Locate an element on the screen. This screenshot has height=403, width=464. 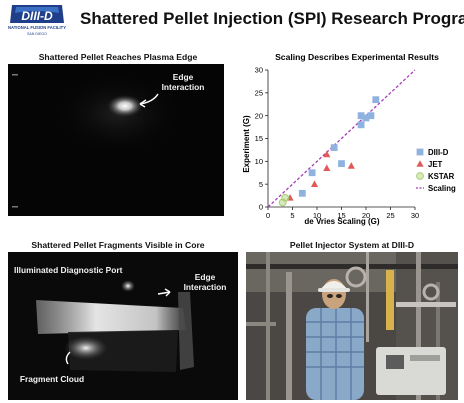
edge-arrow is located at coordinates (149, 99).